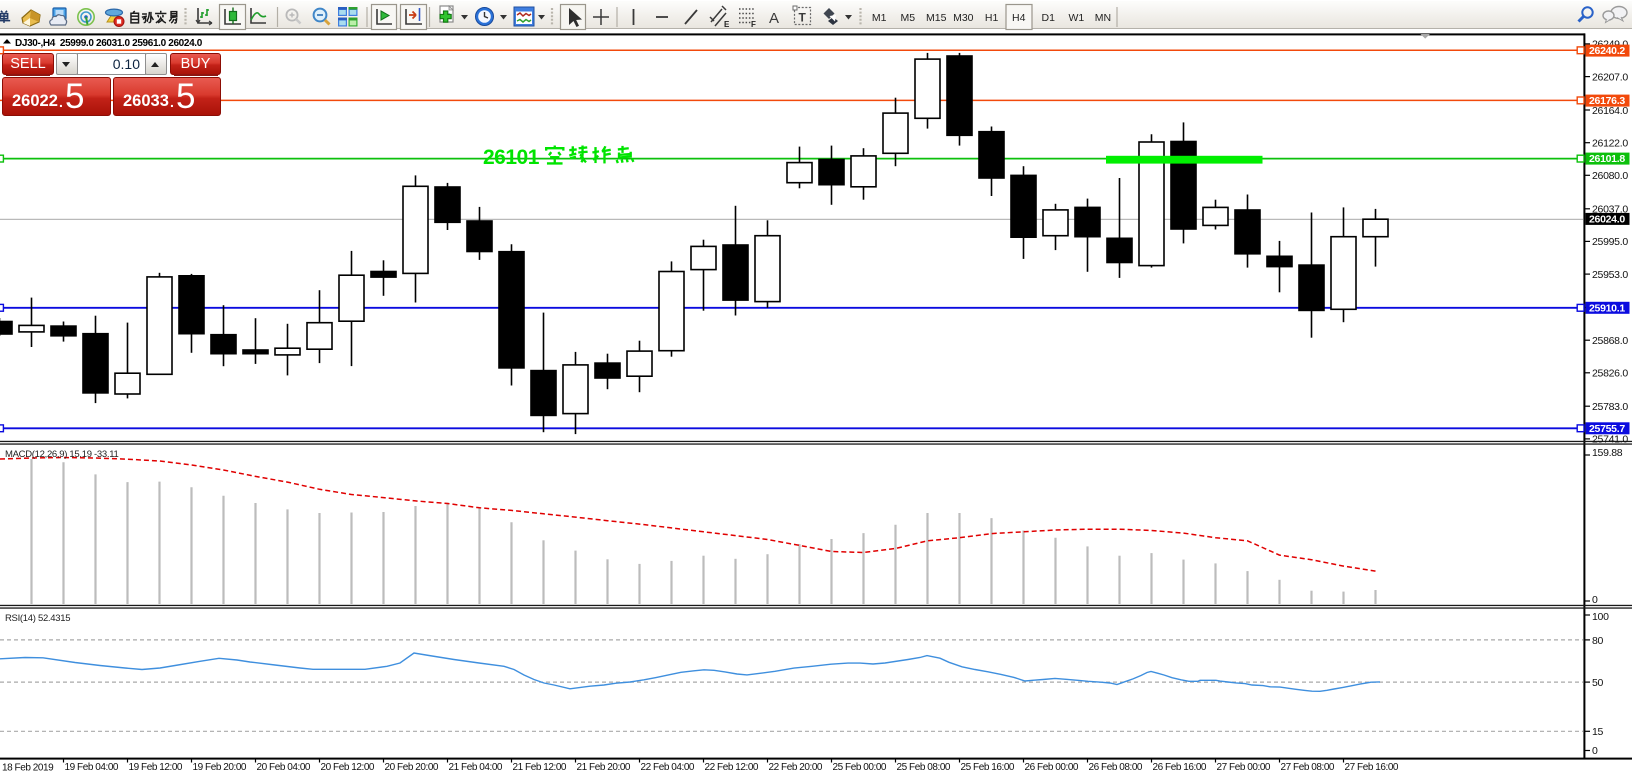 The image size is (1632, 776). Describe the element at coordinates (1610, 341) in the screenshot. I see `svg-text: 25868.0` at that location.